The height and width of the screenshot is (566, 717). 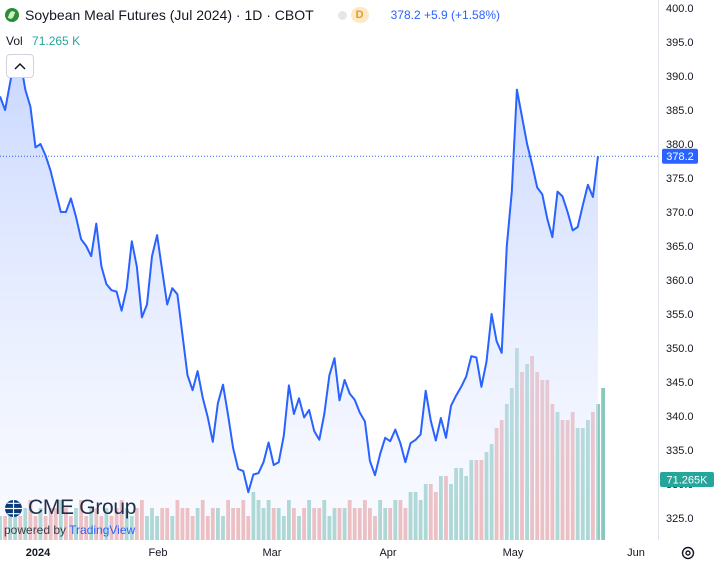 I want to click on last-volume-tag: 71.265K, so click(x=687, y=479).